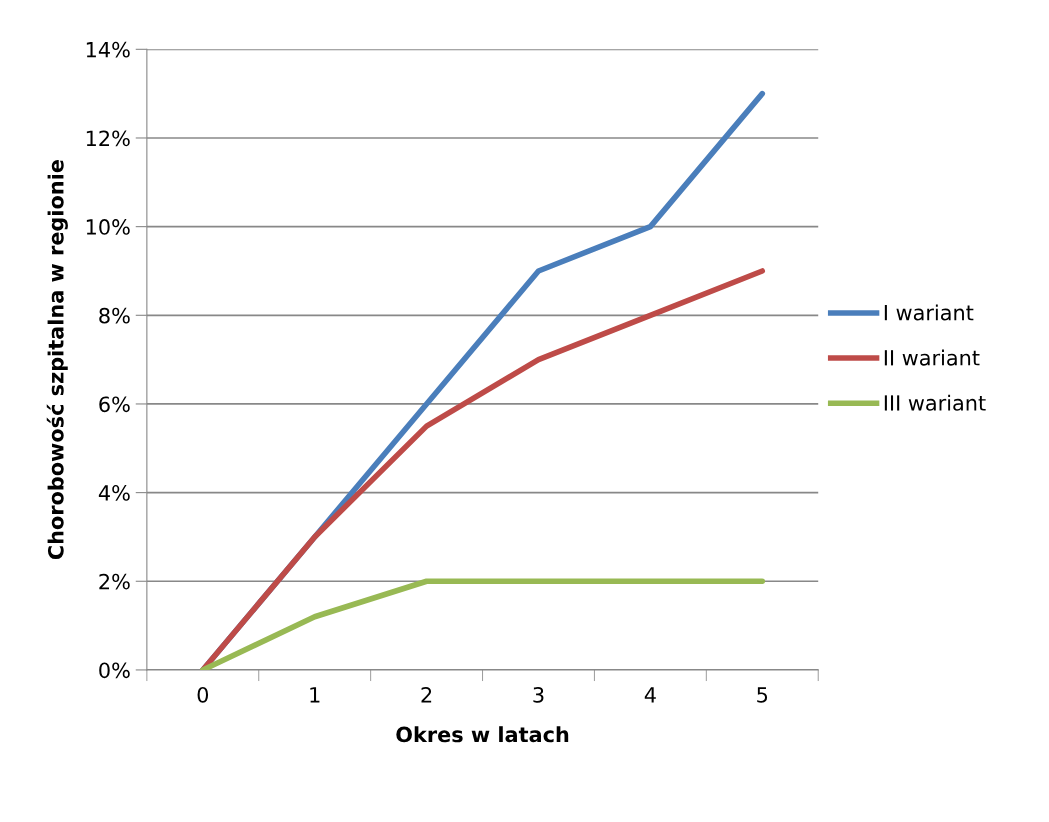  Describe the element at coordinates (426, 694) in the screenshot. I see `x-tick-label: 2` at that location.